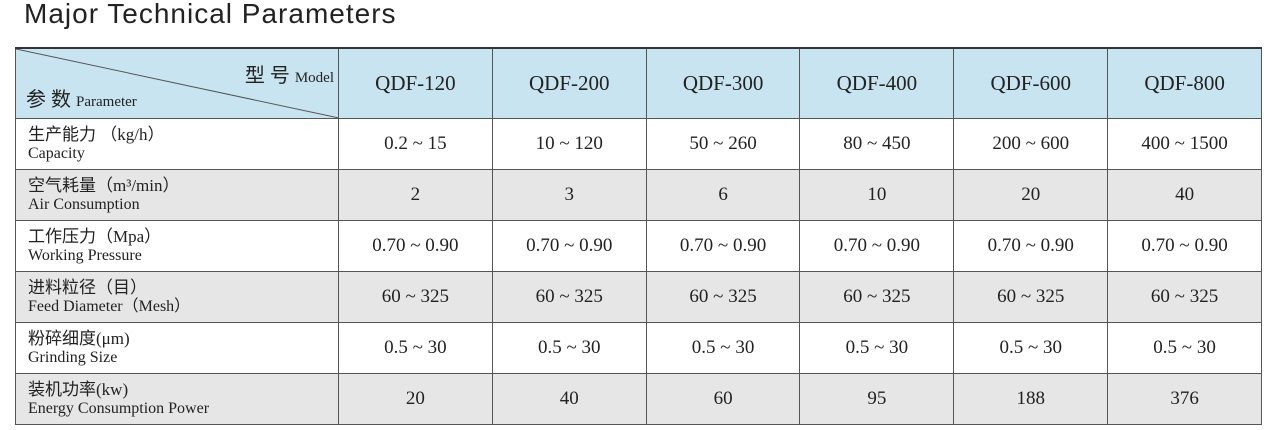 The width and height of the screenshot is (1269, 430). Describe the element at coordinates (877, 144) in the screenshot. I see `value-cell: 80 ~ 450` at that location.